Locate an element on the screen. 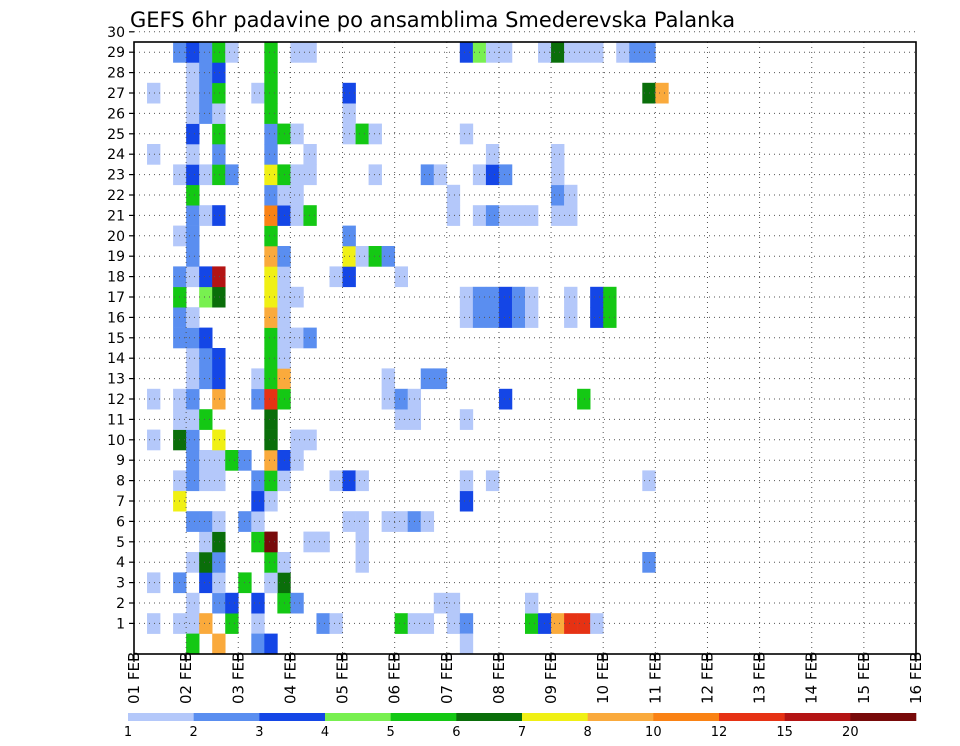 The image size is (960, 746). x-tick-label: 09 FEB is located at coordinates (551, 678).